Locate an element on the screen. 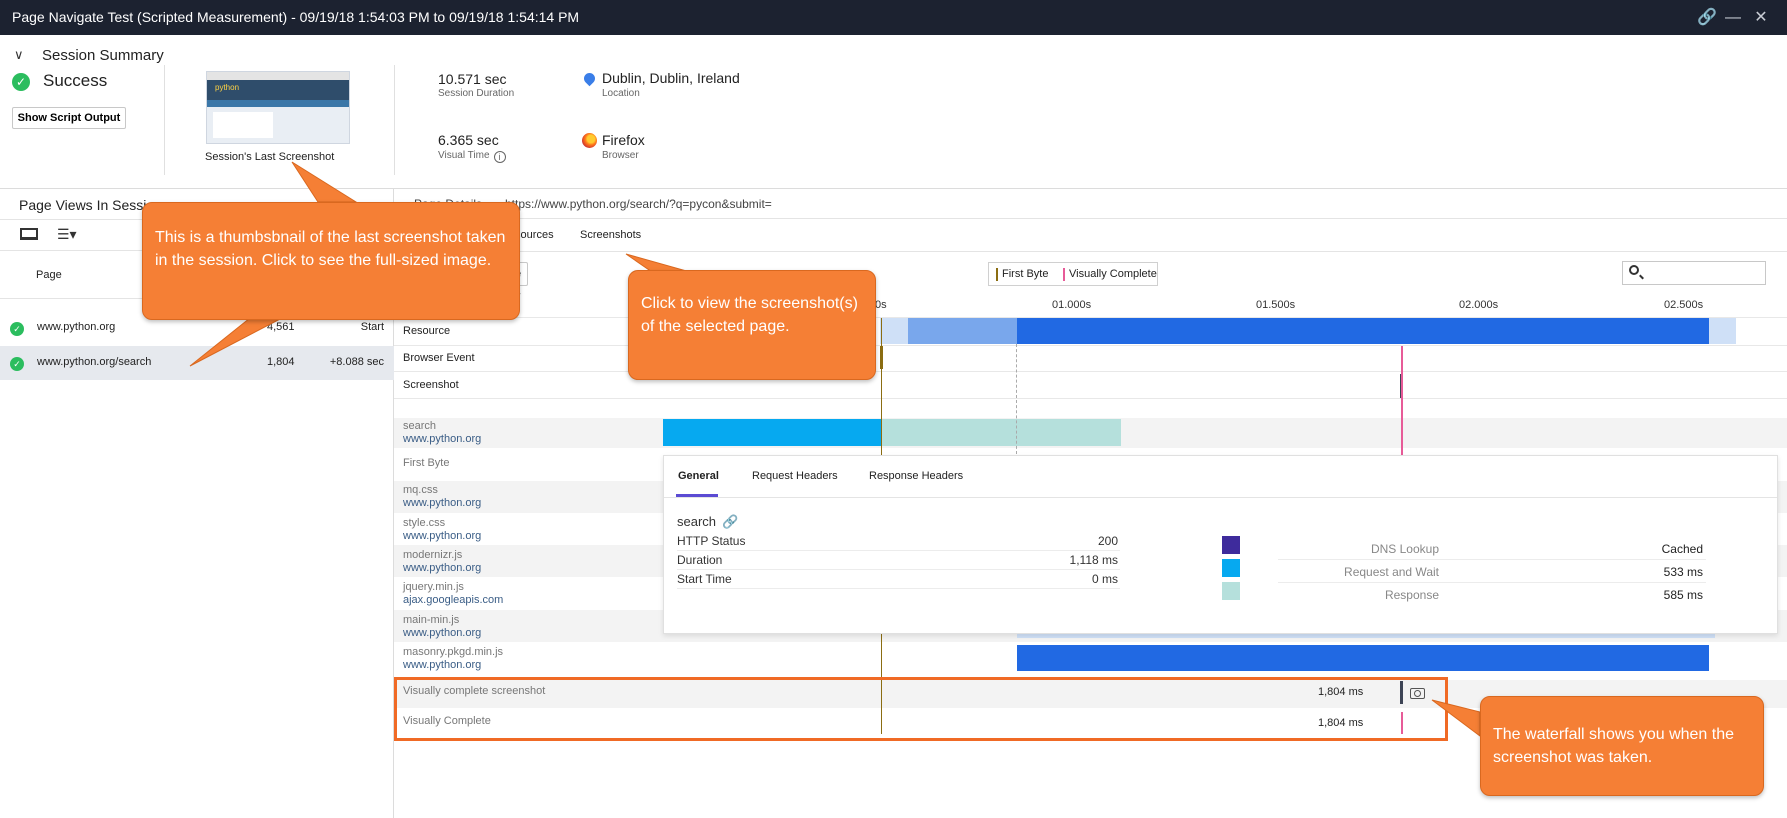 This screenshot has width=1787, height=818. tab-general: General is located at coordinates (698, 476).